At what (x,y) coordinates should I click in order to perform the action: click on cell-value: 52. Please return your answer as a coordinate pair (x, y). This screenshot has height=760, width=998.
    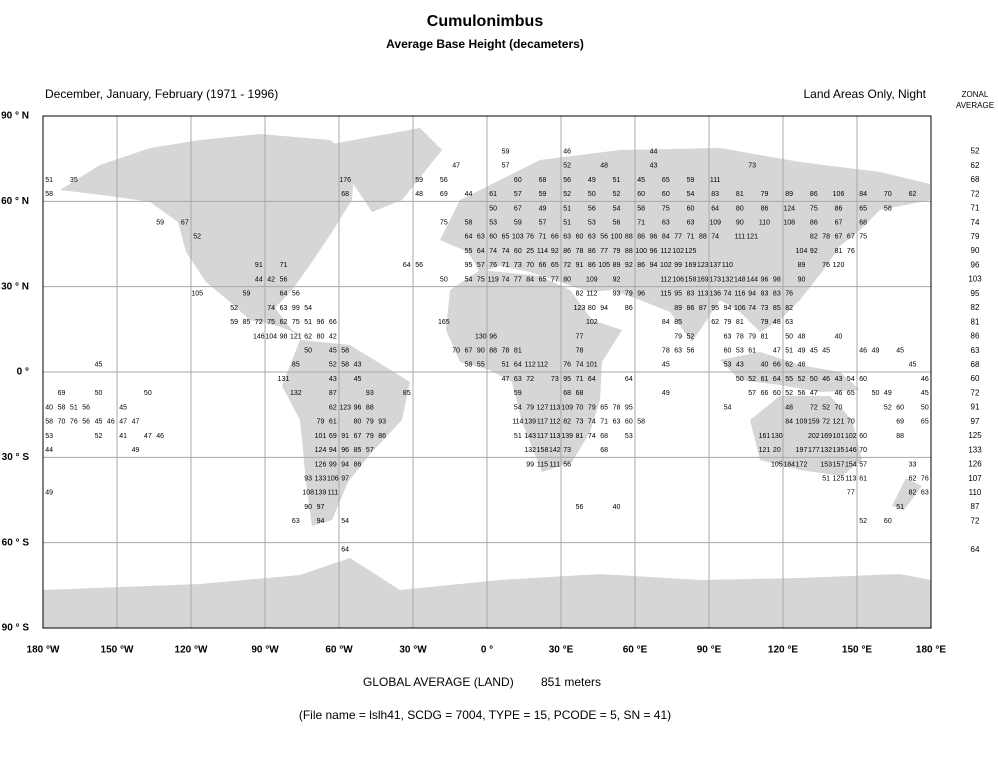
    Looking at the image, I should click on (234, 308).